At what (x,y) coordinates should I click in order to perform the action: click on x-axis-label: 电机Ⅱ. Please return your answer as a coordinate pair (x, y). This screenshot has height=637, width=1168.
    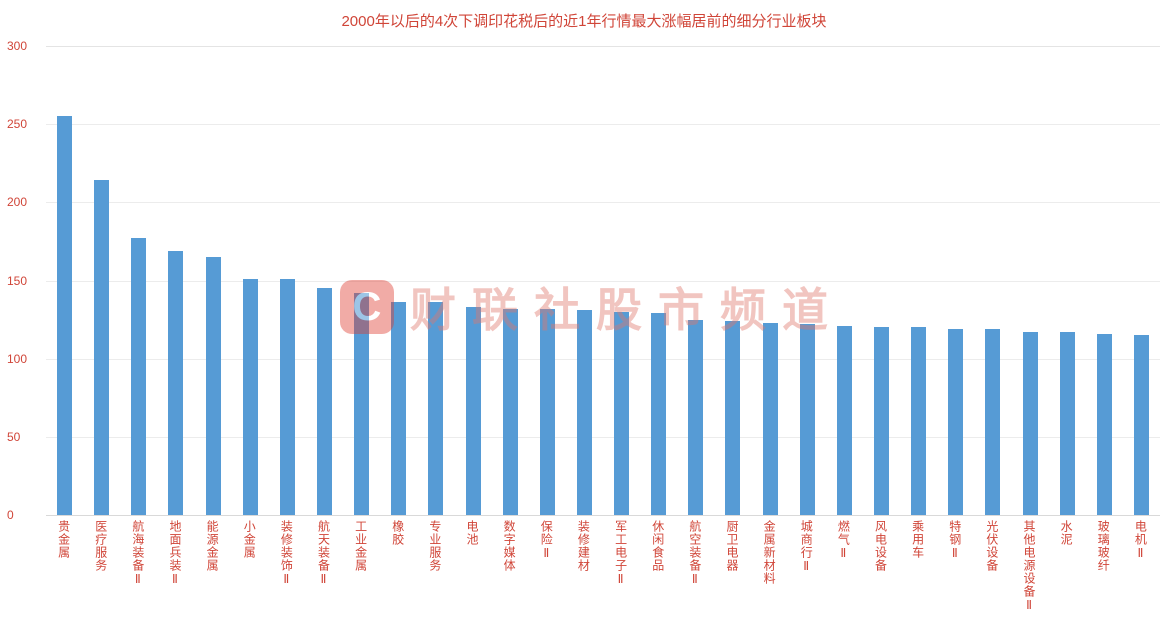
    Looking at the image, I should click on (1140, 540).